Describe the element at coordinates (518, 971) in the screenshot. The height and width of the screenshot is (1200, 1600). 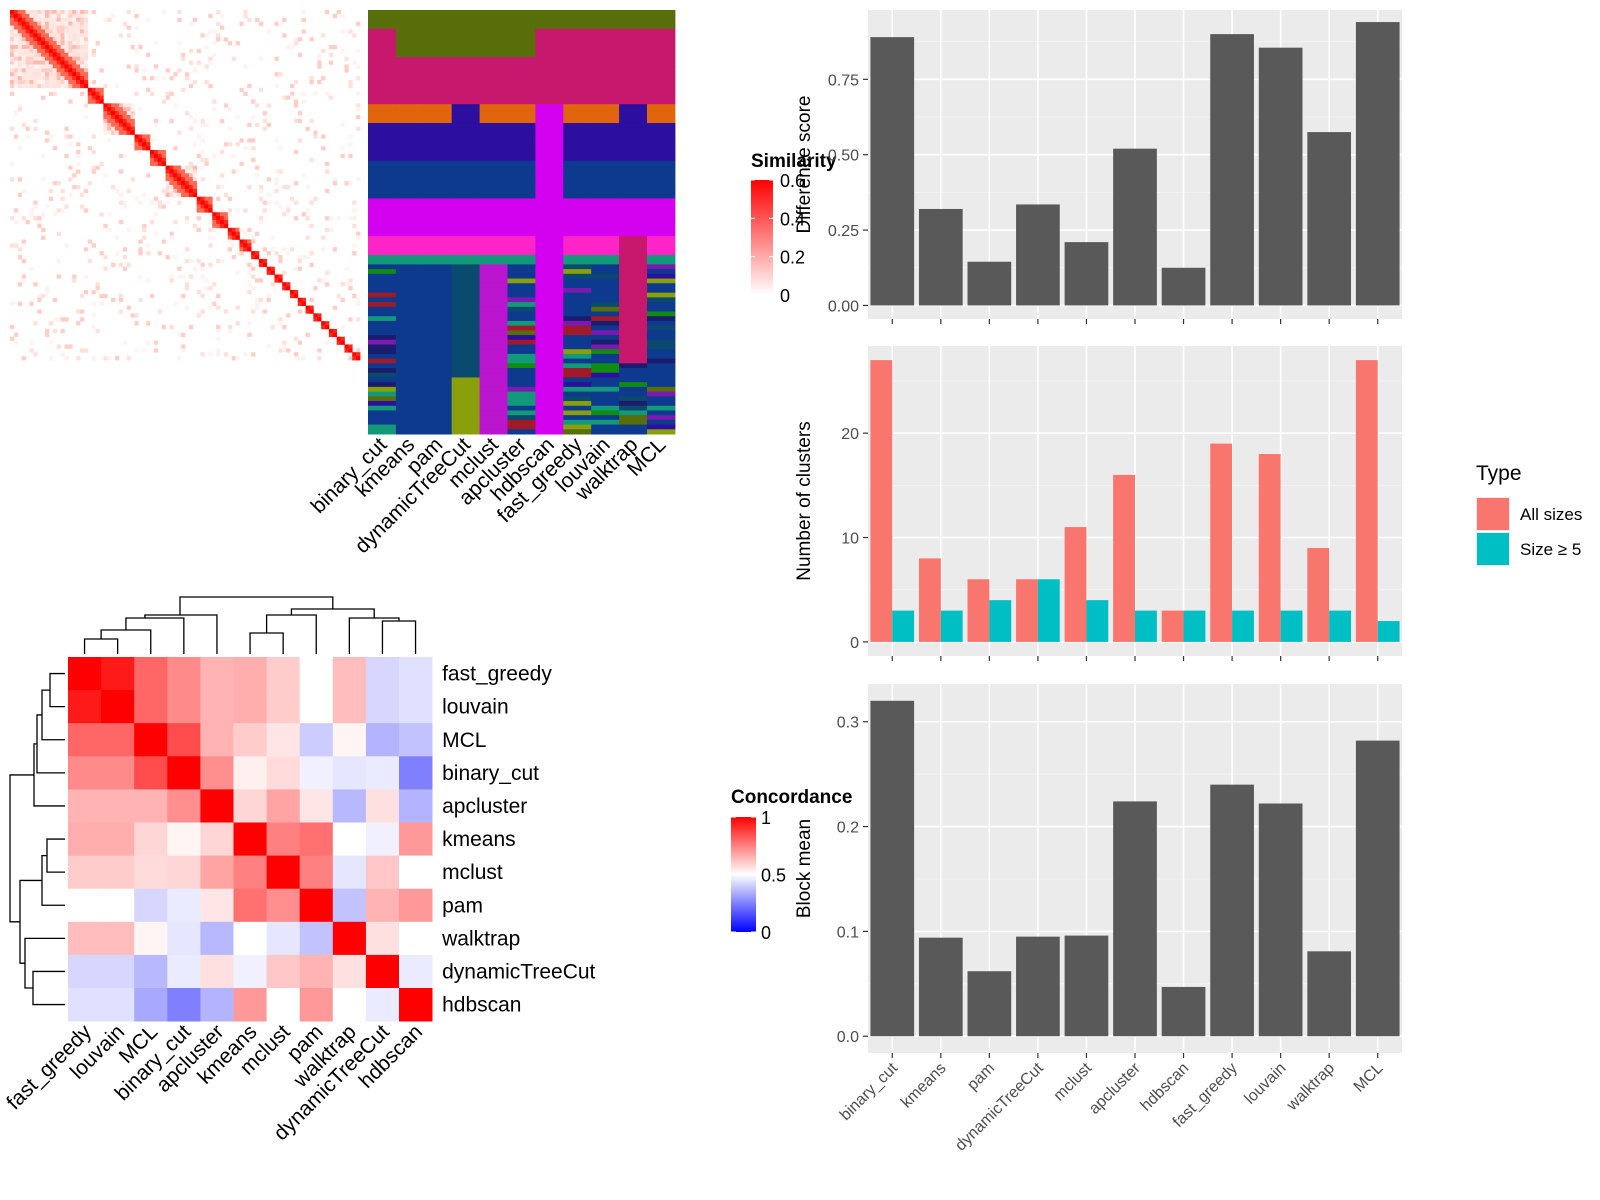
I see `concordance-row-label: dynamicTreeCut` at that location.